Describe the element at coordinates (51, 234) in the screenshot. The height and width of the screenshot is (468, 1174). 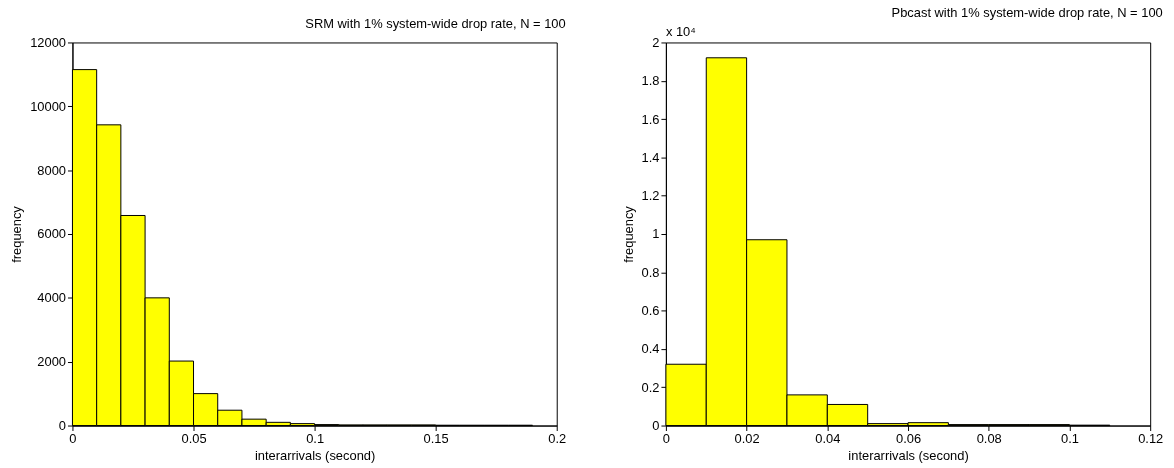
I see `y-tick-label: 6000` at that location.